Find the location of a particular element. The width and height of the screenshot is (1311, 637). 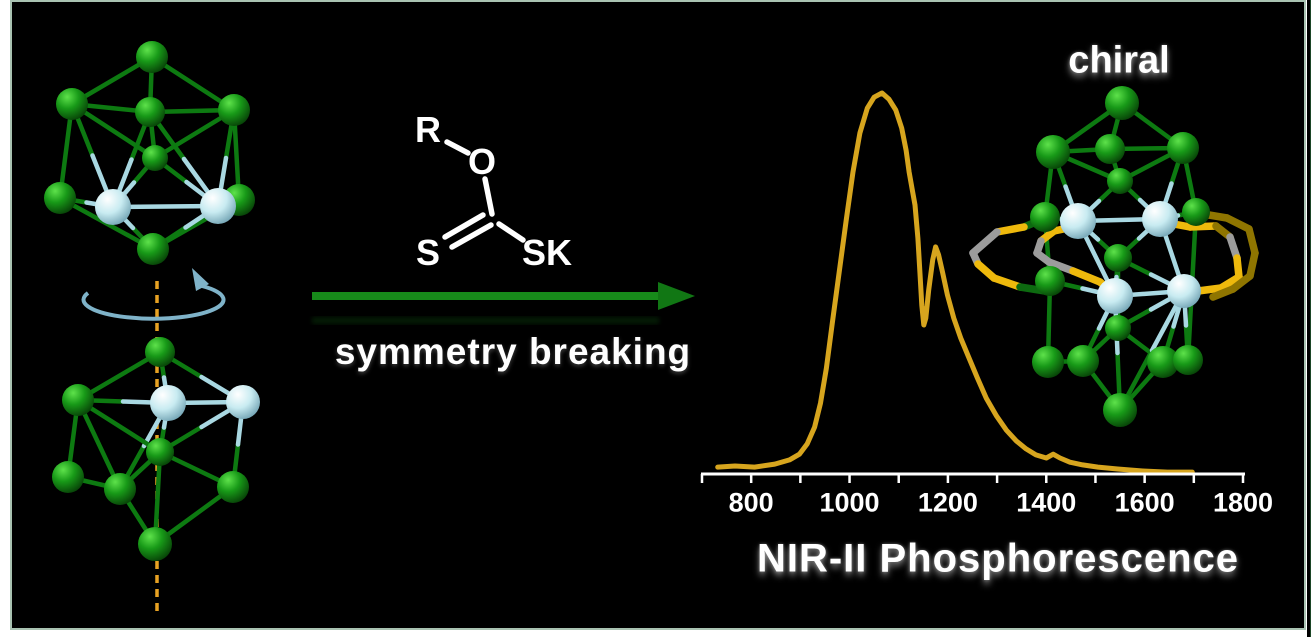

x-tick-label: 800 is located at coordinates (751, 502).